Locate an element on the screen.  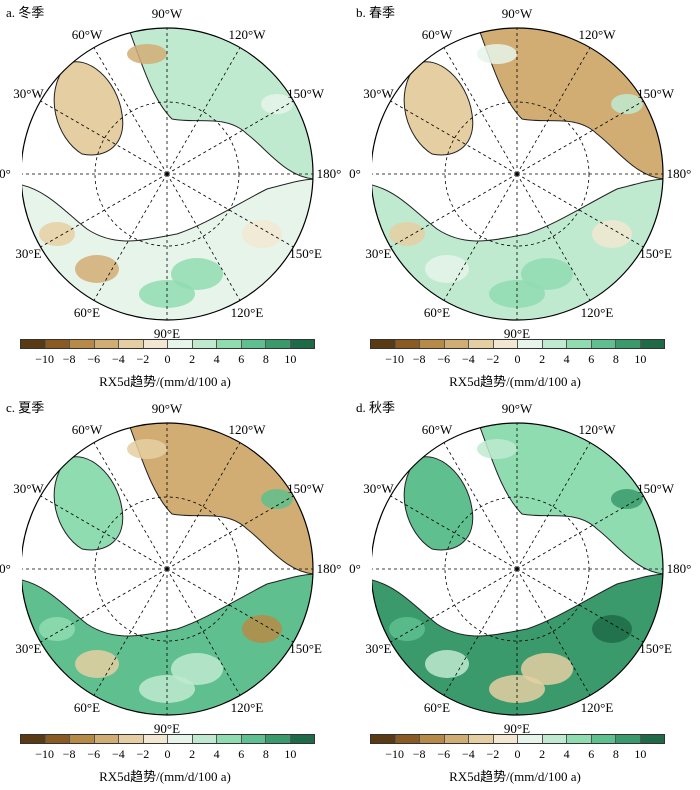
longitude-label-bottom-right: 120°E is located at coordinates (247, 707).